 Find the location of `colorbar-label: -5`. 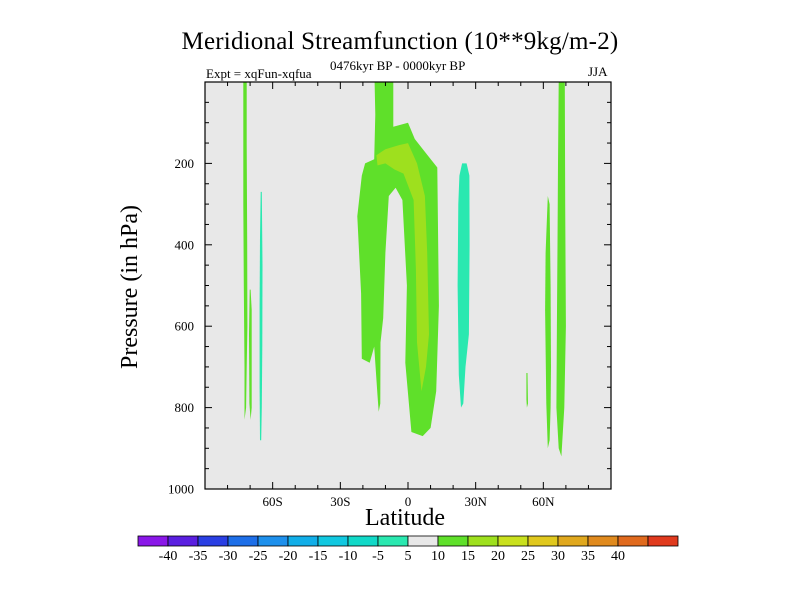

colorbar-label: -5 is located at coordinates (378, 556).